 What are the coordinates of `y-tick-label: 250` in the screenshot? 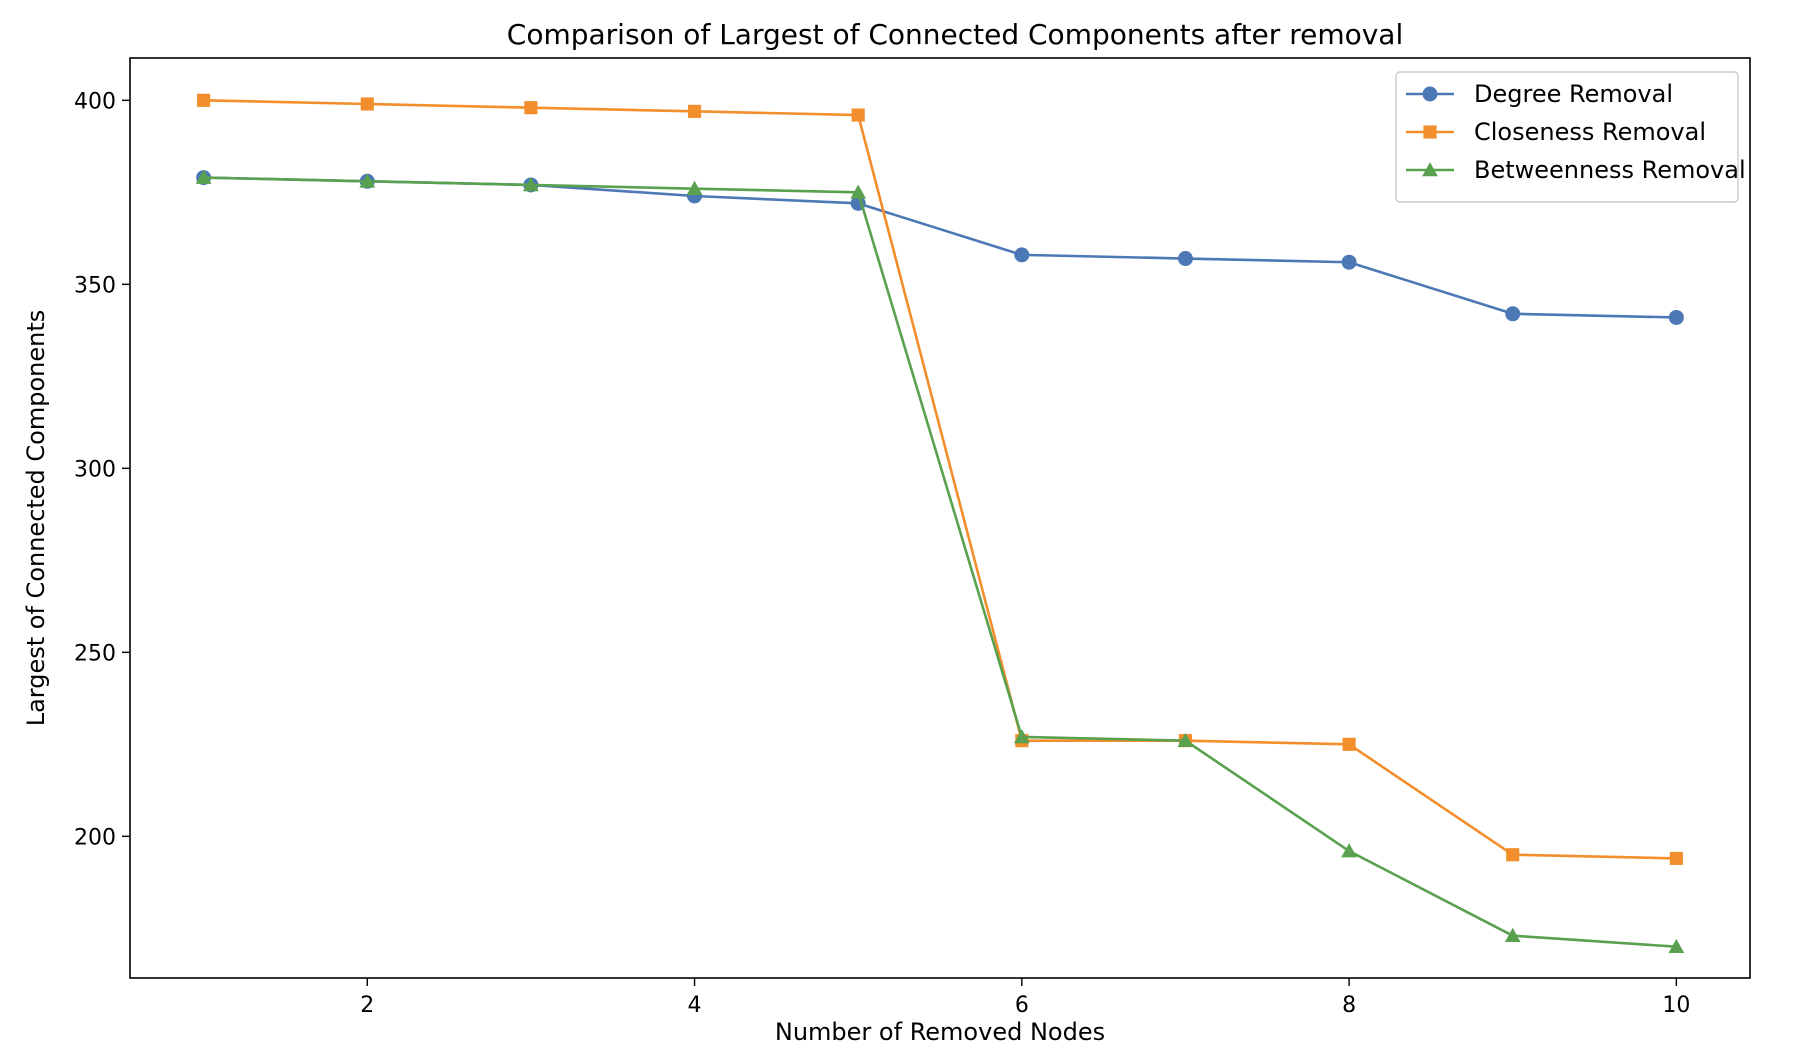 It's located at (95, 653).